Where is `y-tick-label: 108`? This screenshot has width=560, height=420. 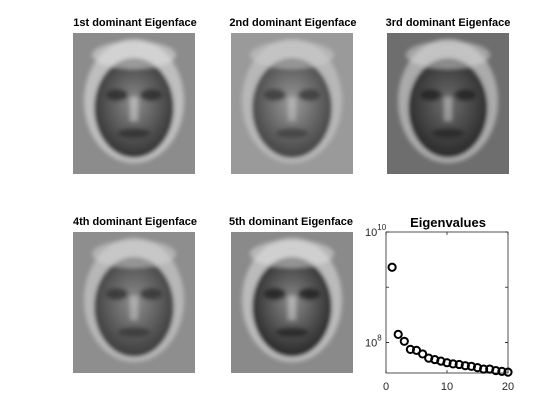
y-tick-label: 108 is located at coordinates (373, 341).